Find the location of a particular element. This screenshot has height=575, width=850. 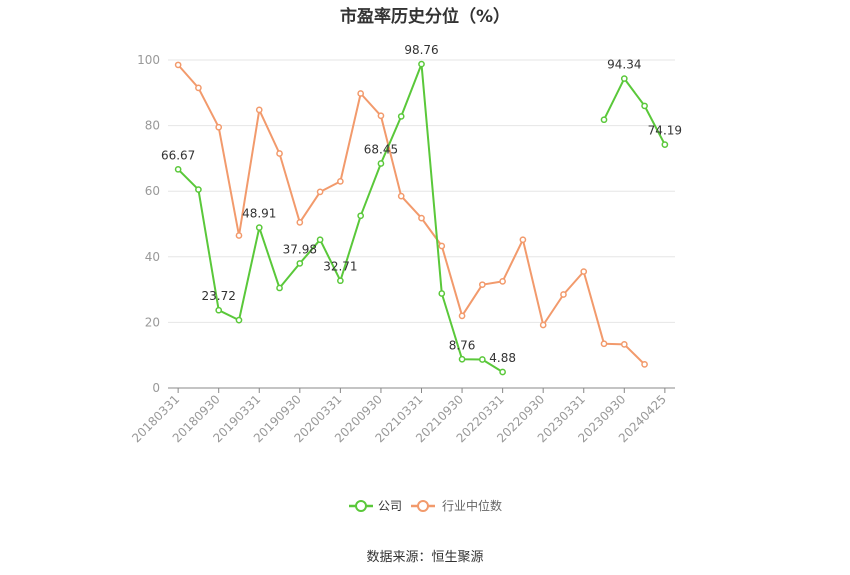

data-label-company-20190930: 37.98 is located at coordinates (300, 249).